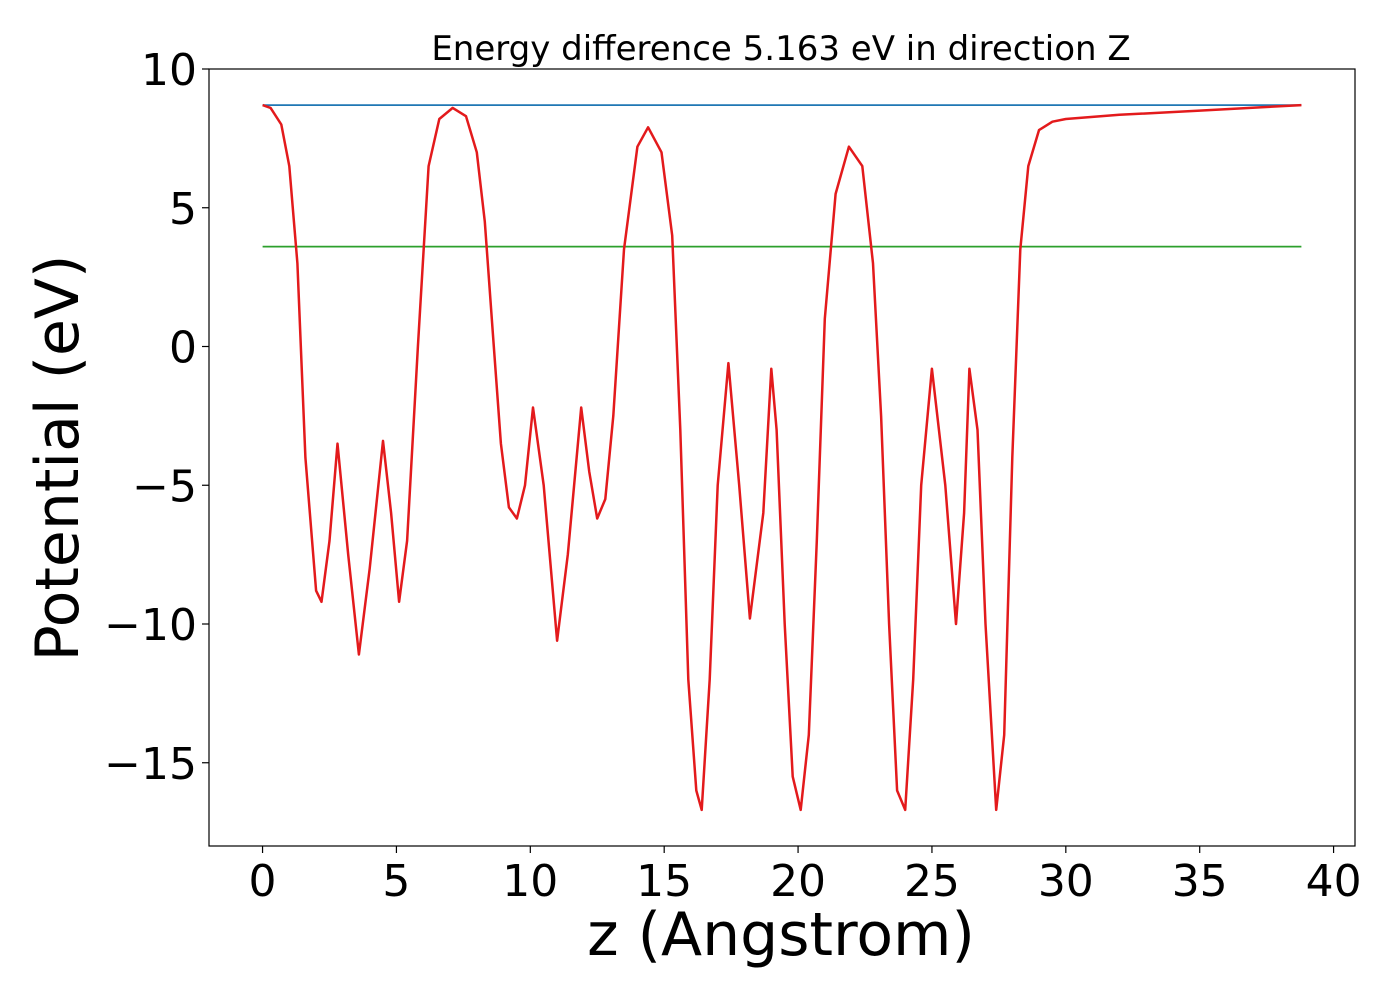 This screenshot has width=1400, height=1000. What do you see at coordinates (169, 70) in the screenshot?
I see `y-tick-label: 10` at bounding box center [169, 70].